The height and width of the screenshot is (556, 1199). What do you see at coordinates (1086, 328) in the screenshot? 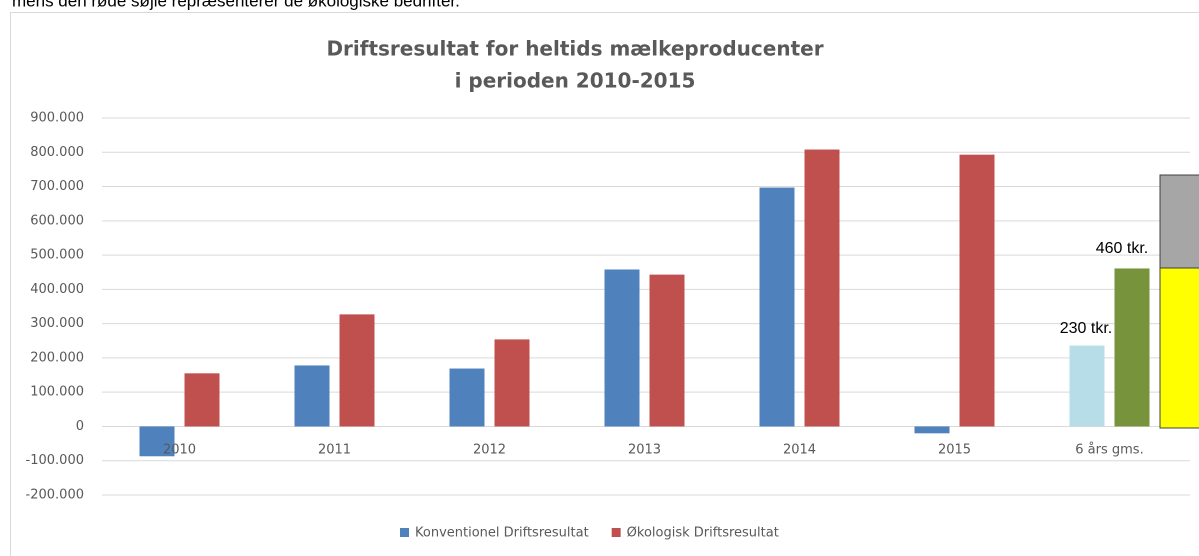
I see `annotation: 230 tkr.` at bounding box center [1086, 328].